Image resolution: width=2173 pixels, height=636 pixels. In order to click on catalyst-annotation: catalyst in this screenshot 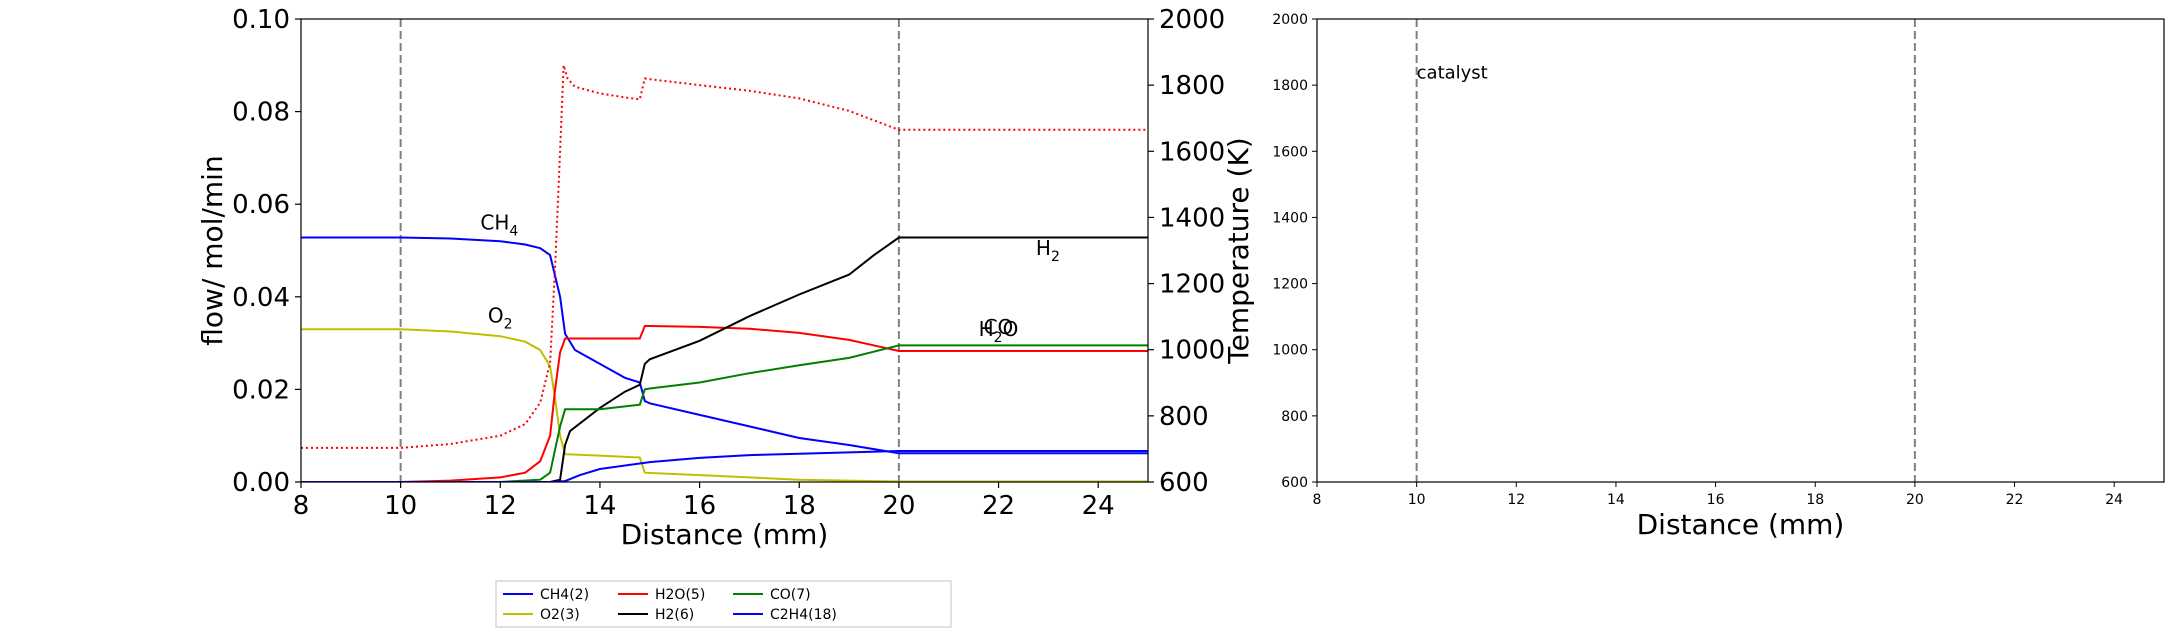, I will do `click(1452, 73)`.